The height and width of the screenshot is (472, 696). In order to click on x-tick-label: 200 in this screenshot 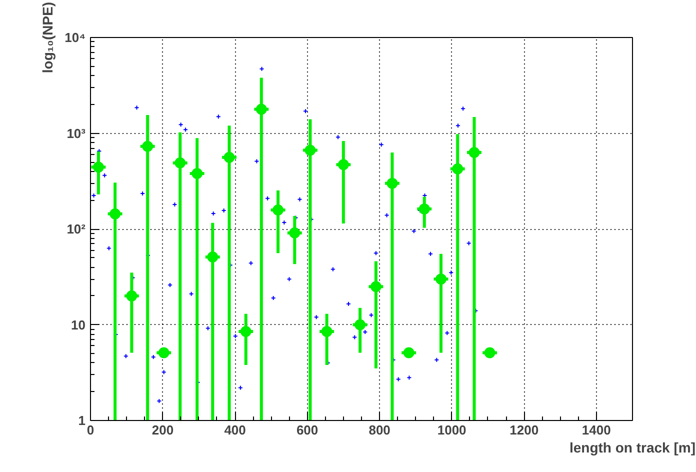, I will do `click(163, 430)`.